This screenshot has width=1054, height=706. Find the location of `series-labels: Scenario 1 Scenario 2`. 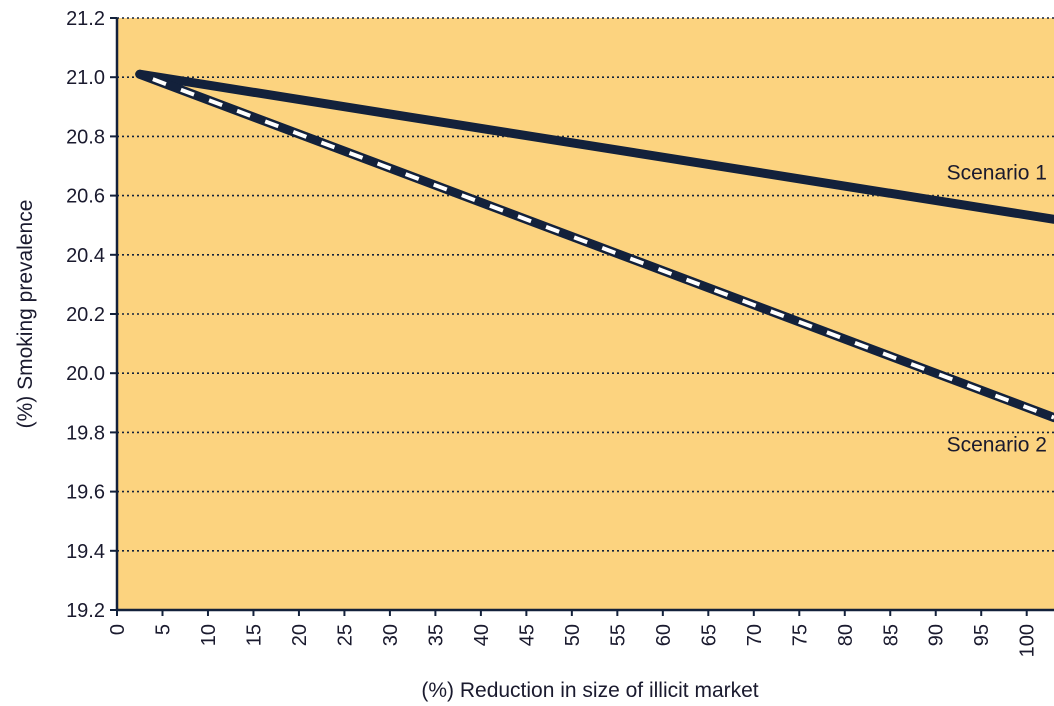

series-labels: Scenario 1 Scenario 2 is located at coordinates (997, 308).